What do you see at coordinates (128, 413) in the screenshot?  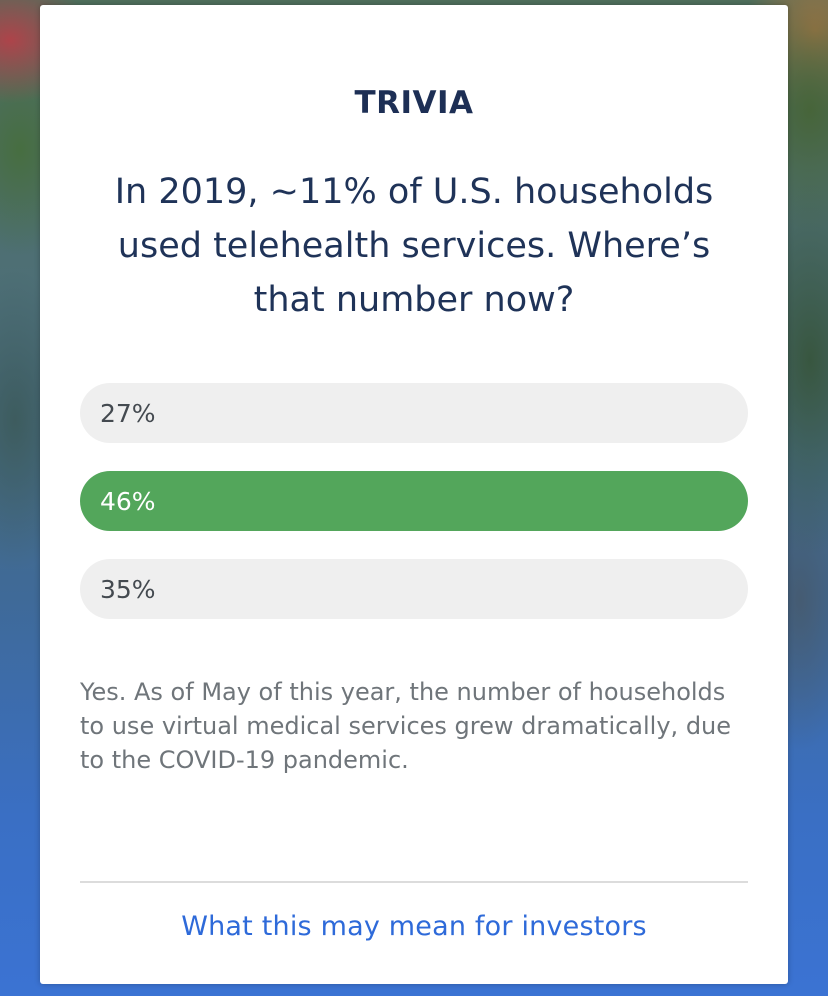 I see `answer-option-label: 27%` at bounding box center [128, 413].